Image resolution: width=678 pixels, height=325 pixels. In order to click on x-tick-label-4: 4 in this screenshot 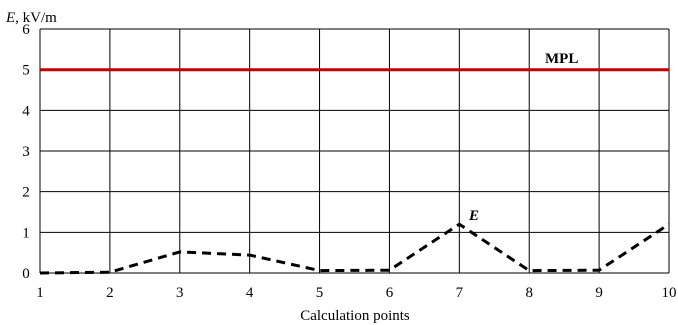, I will do `click(250, 293)`.